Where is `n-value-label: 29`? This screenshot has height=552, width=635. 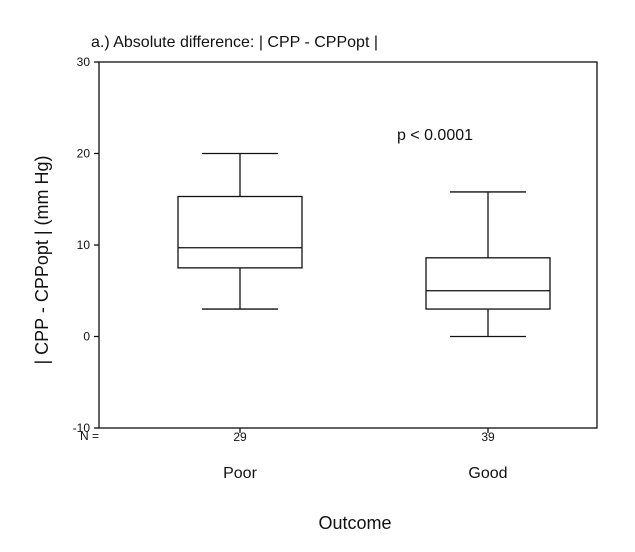
n-value-label: 29 is located at coordinates (240, 437).